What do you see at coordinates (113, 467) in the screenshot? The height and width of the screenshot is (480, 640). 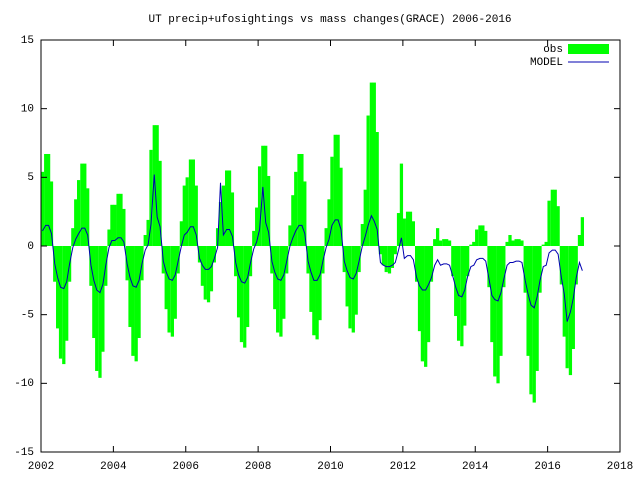 I see `x-tick-label: 2004` at bounding box center [113, 467].